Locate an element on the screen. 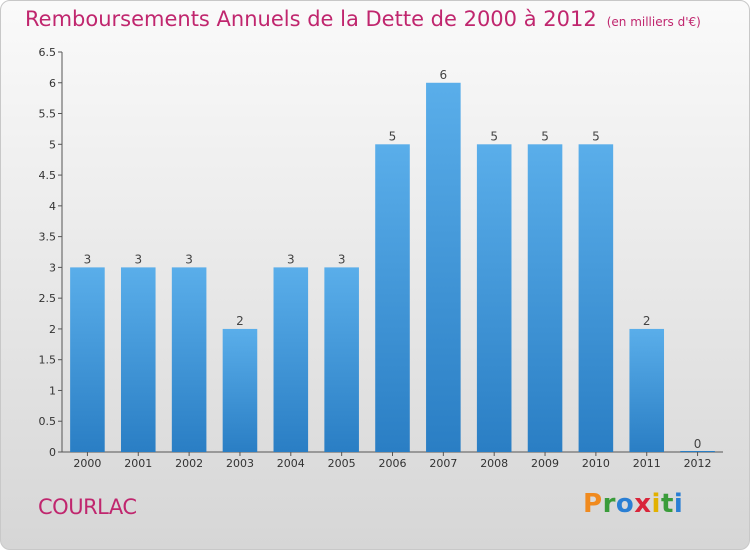  y-tick-label: 6.5 is located at coordinates (48, 52).